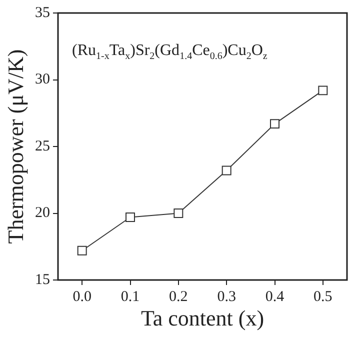 This screenshot has width=354, height=337. What do you see at coordinates (42, 213) in the screenshot?
I see `y-tick-label: 20` at bounding box center [42, 213].